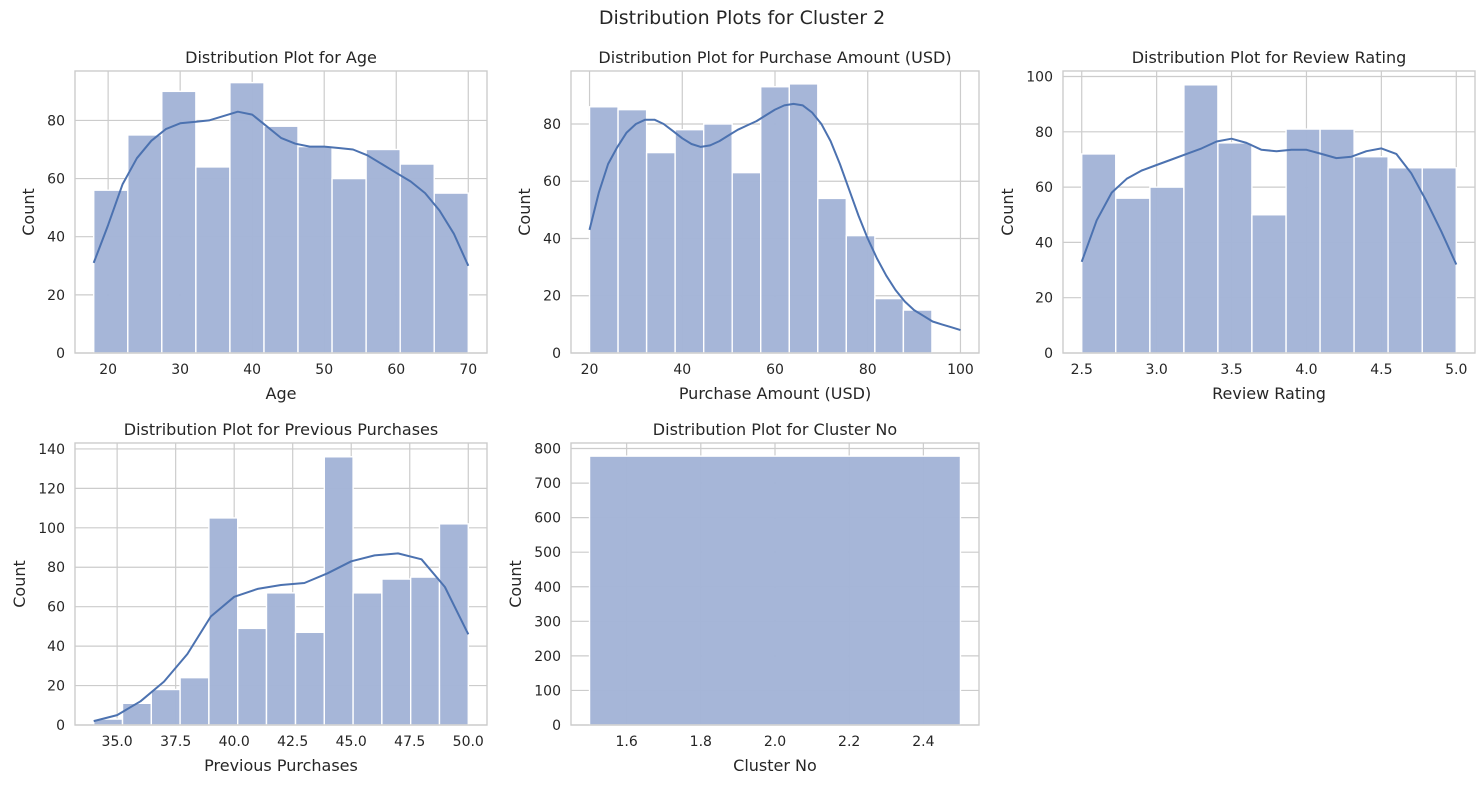 Image resolution: width=1484 pixels, height=786 pixels. What do you see at coordinates (1381, 370) in the screenshot?
I see `x-tick-label: 4.5` at bounding box center [1381, 370].